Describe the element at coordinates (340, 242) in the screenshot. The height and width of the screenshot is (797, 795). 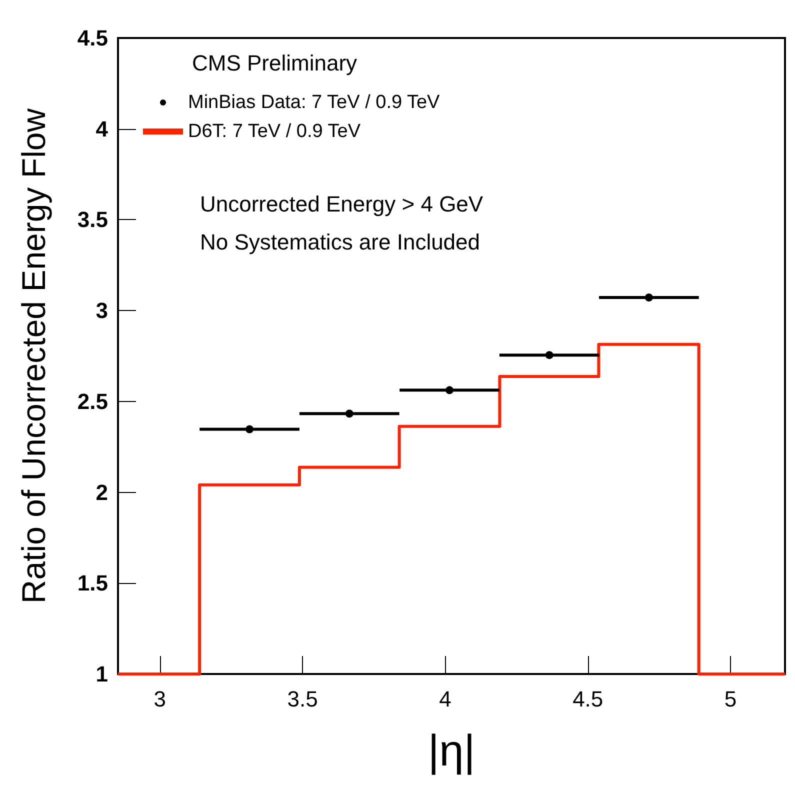
I see `annotation: No Systematics are Included` at that location.